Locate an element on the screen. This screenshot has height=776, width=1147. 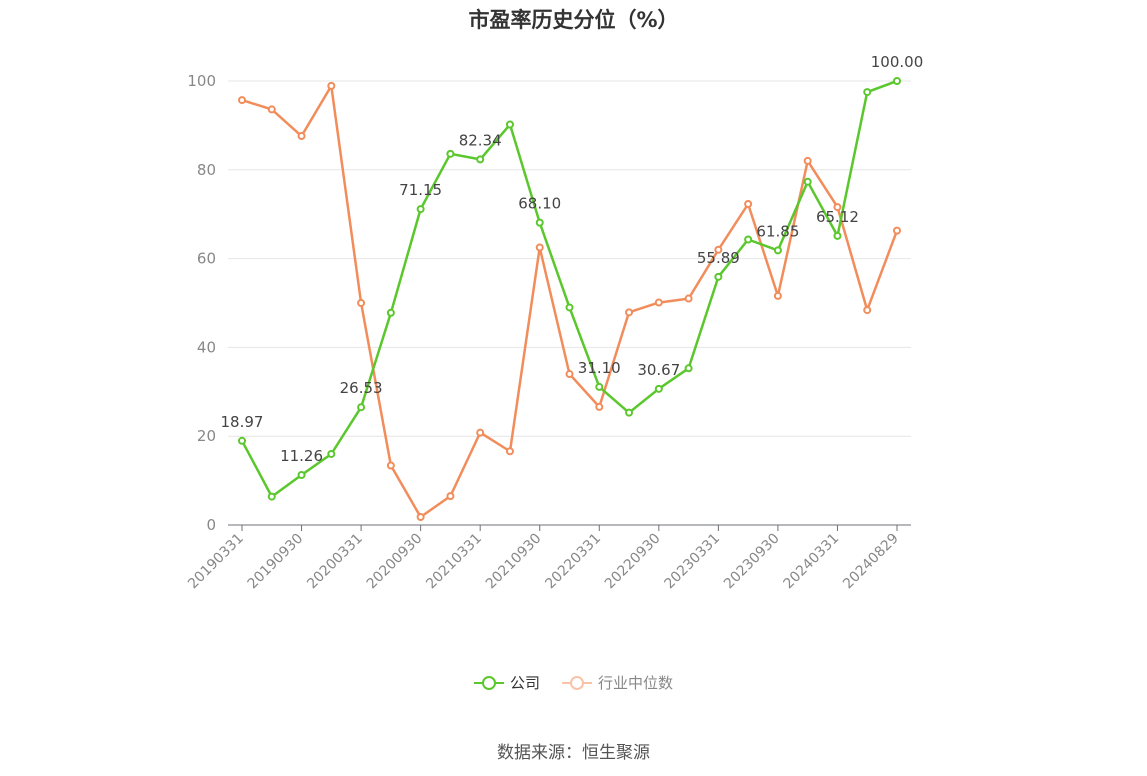
x-tick-label-20240331: 20240331 is located at coordinates (812, 562).